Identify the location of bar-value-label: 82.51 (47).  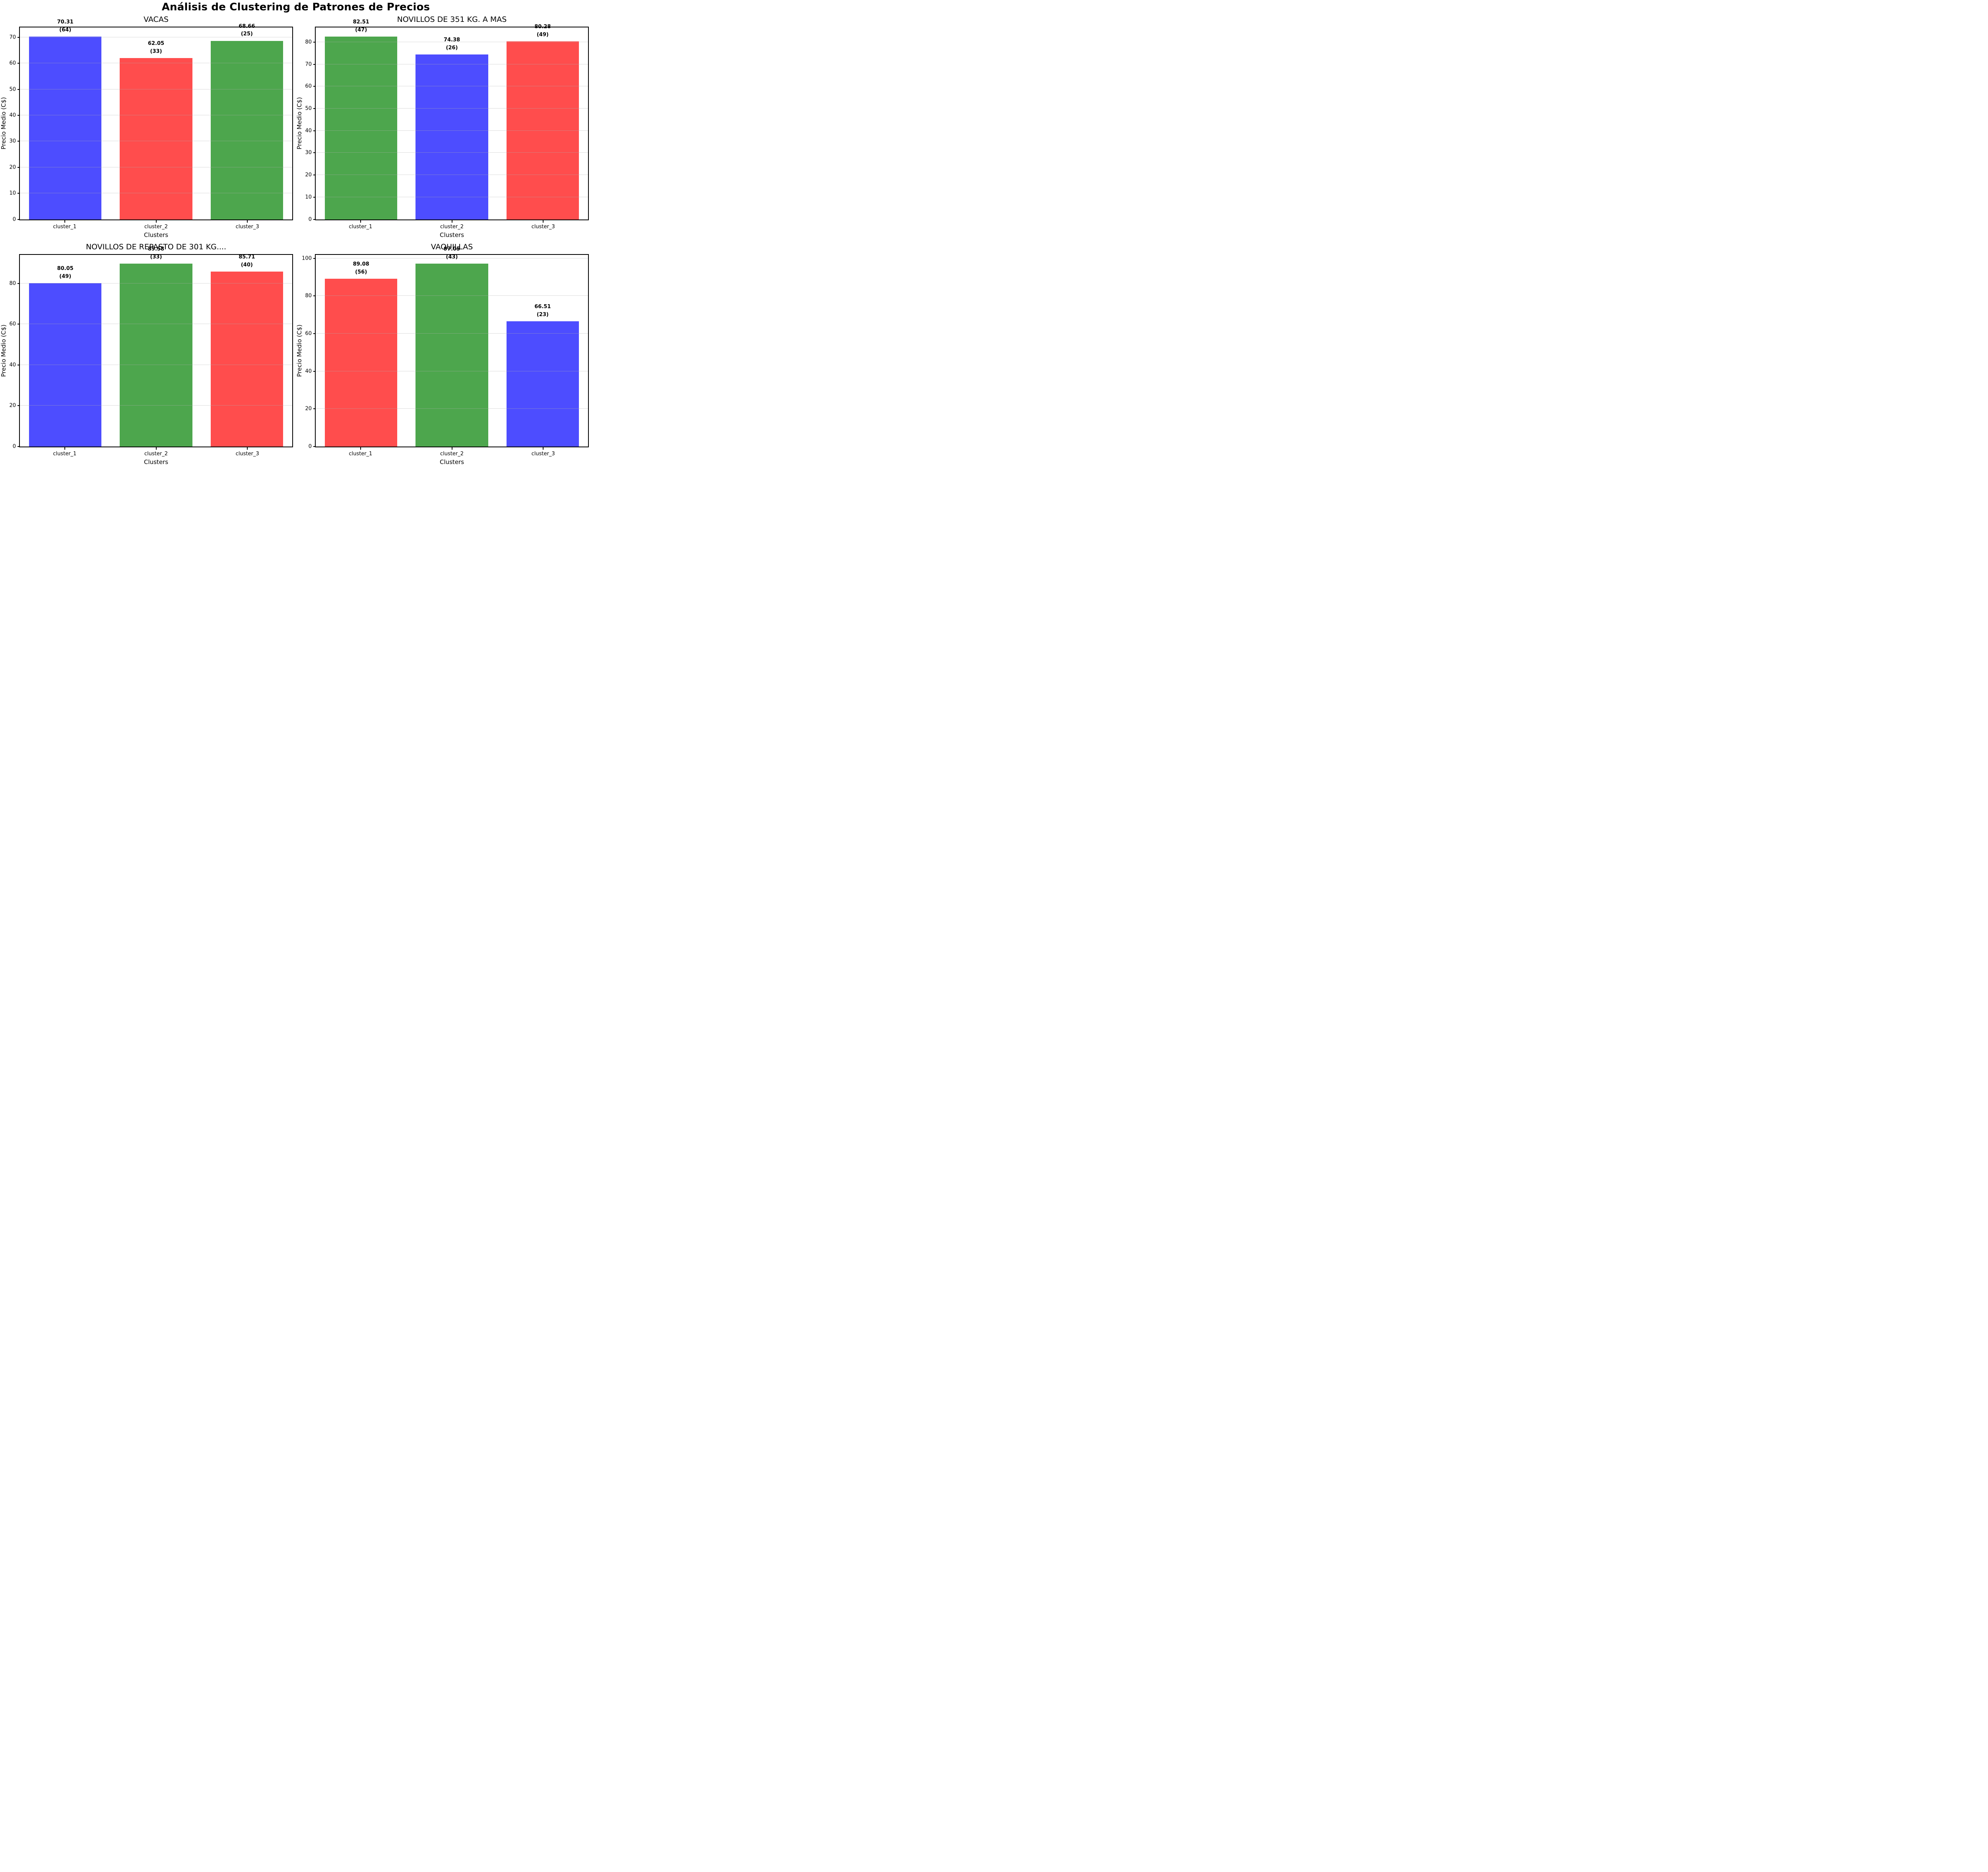
(361, 26).